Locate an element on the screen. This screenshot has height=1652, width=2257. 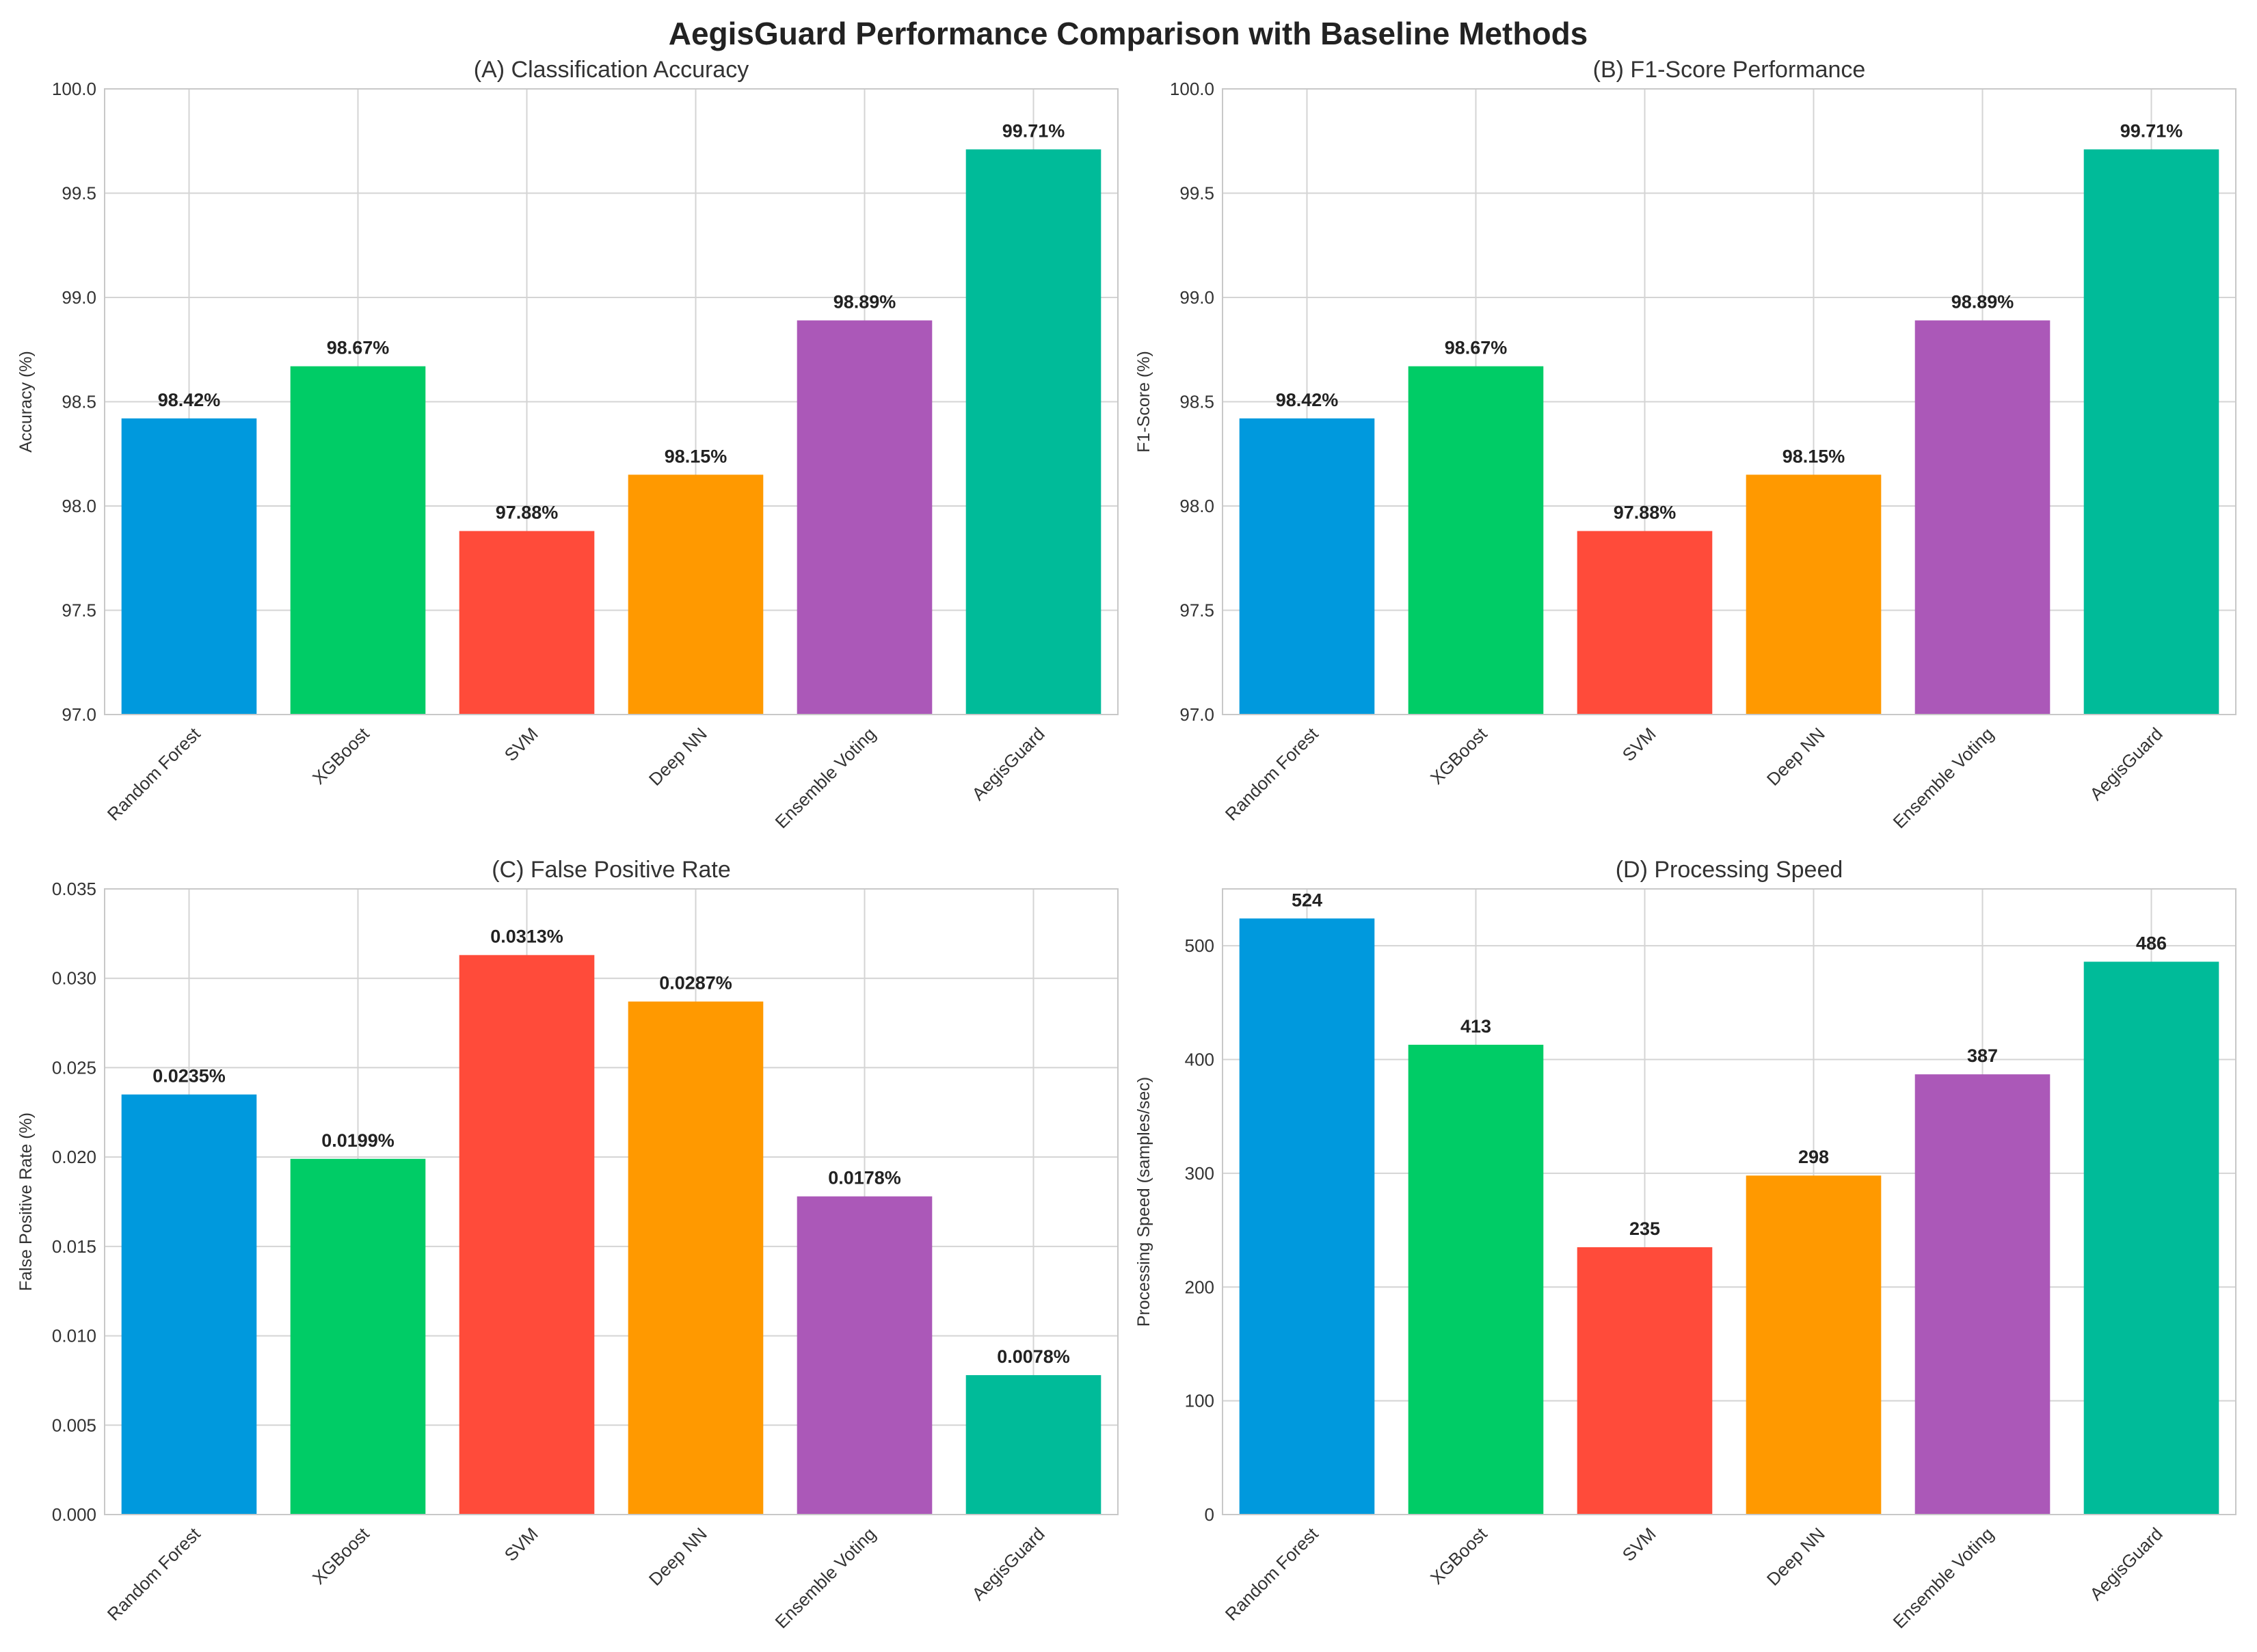
y-tick-label: 0.030 is located at coordinates (74, 978).